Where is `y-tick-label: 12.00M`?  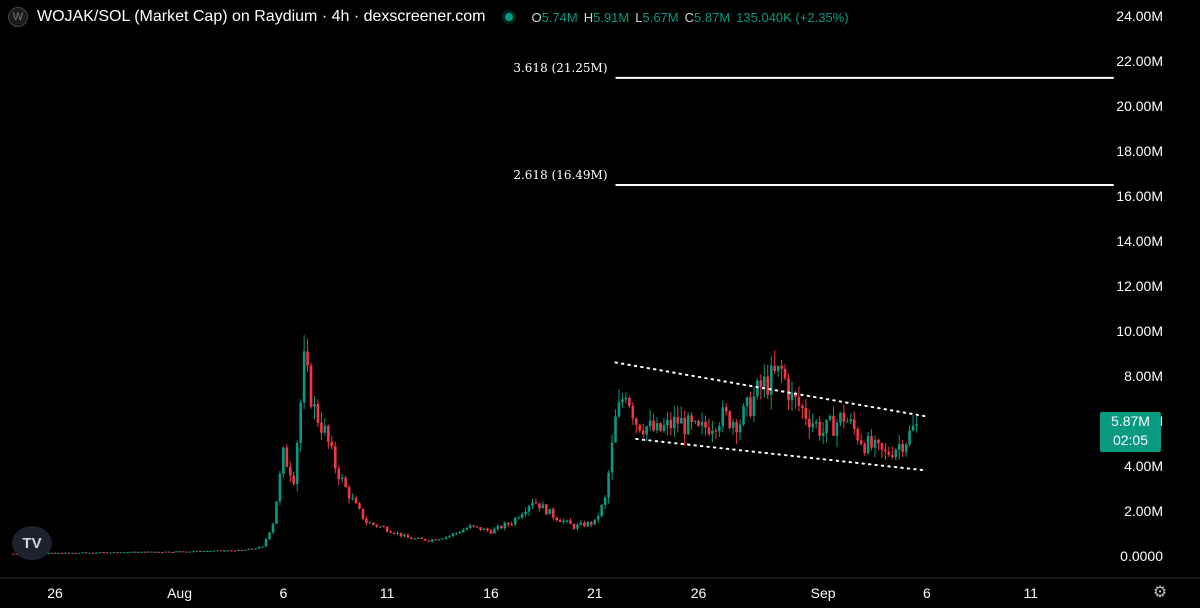
y-tick-label: 12.00M is located at coordinates (1139, 286).